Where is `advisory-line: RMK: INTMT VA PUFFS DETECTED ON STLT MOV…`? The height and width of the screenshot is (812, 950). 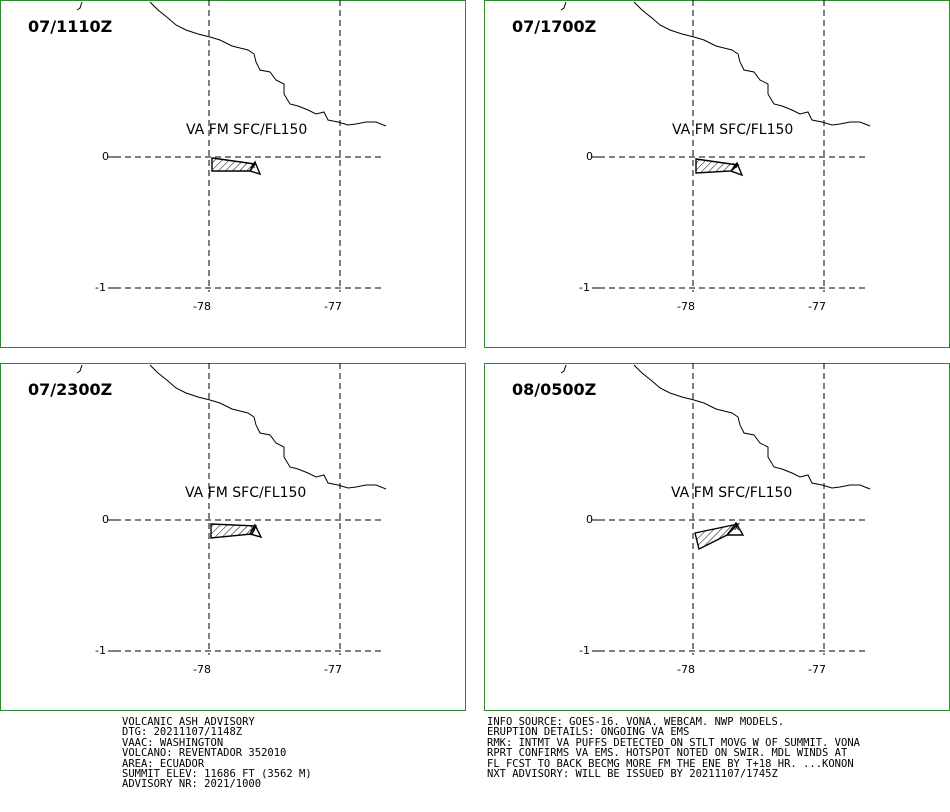 advisory-line: RMK: INTMT VA PUFFS DETECTED ON STLT MOV… is located at coordinates (673, 742).